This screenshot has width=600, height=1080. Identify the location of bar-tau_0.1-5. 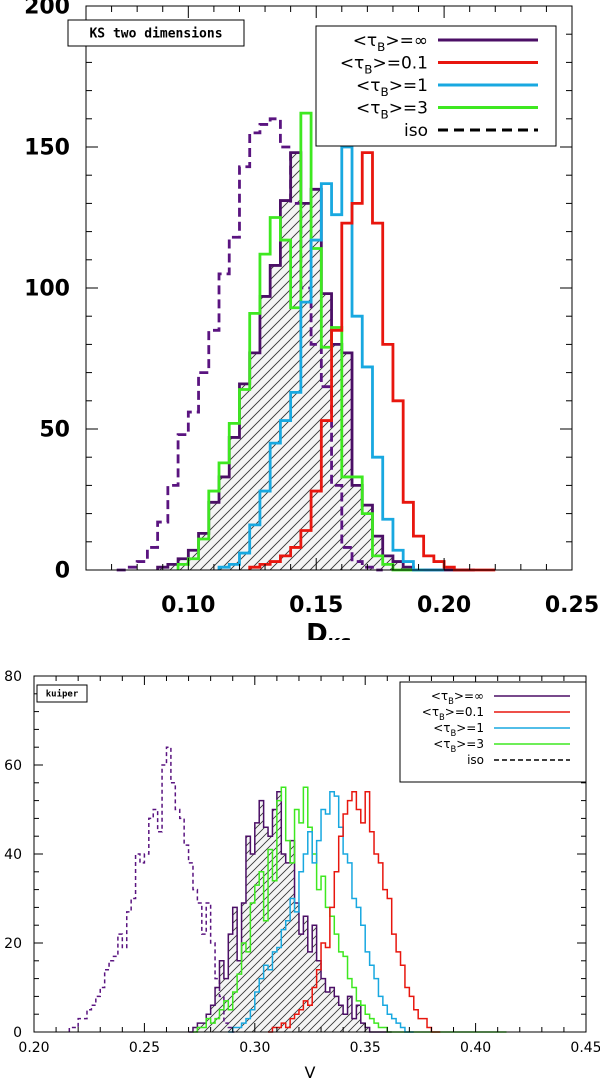
(306, 550).